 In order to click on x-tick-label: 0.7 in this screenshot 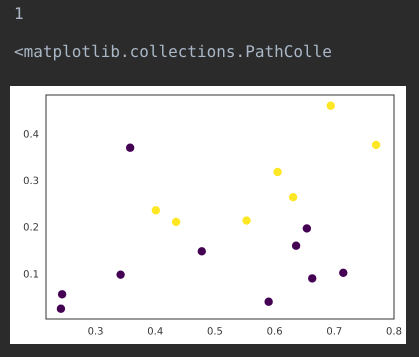, I will do `click(334, 332)`.